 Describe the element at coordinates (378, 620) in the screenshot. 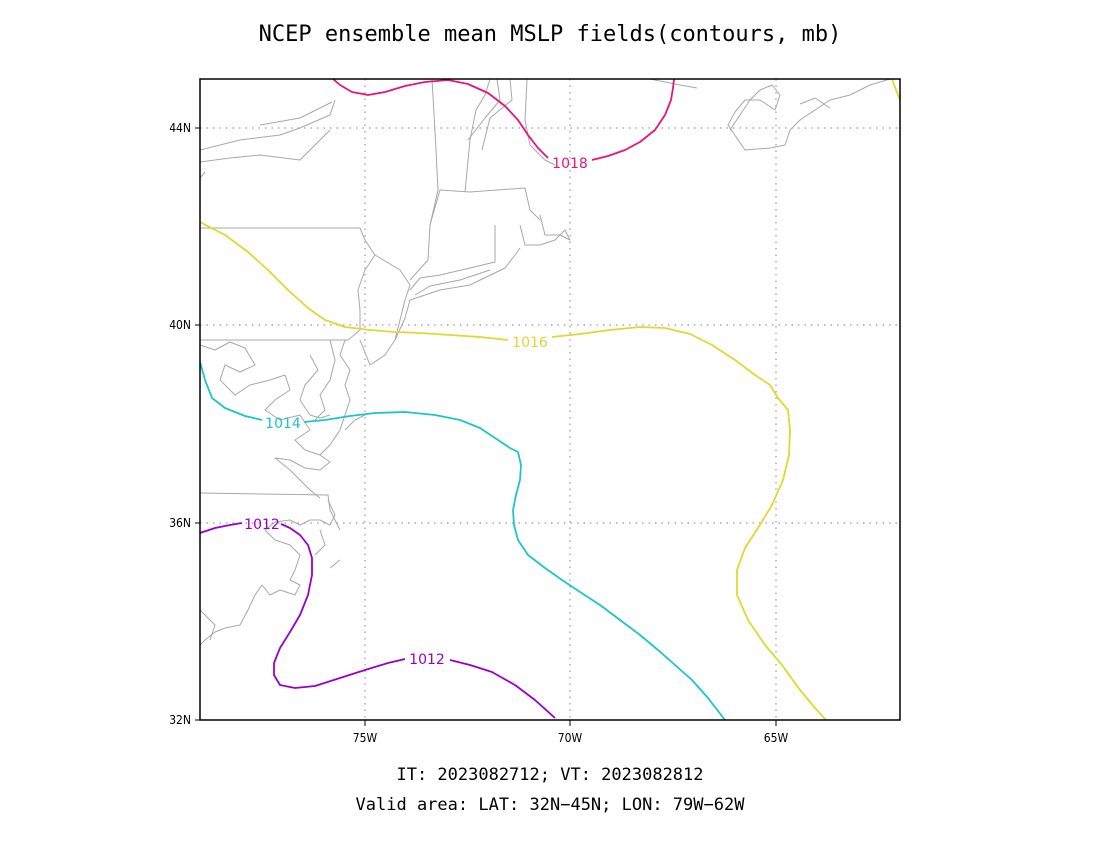

I see `contour-1012-upper` at that location.